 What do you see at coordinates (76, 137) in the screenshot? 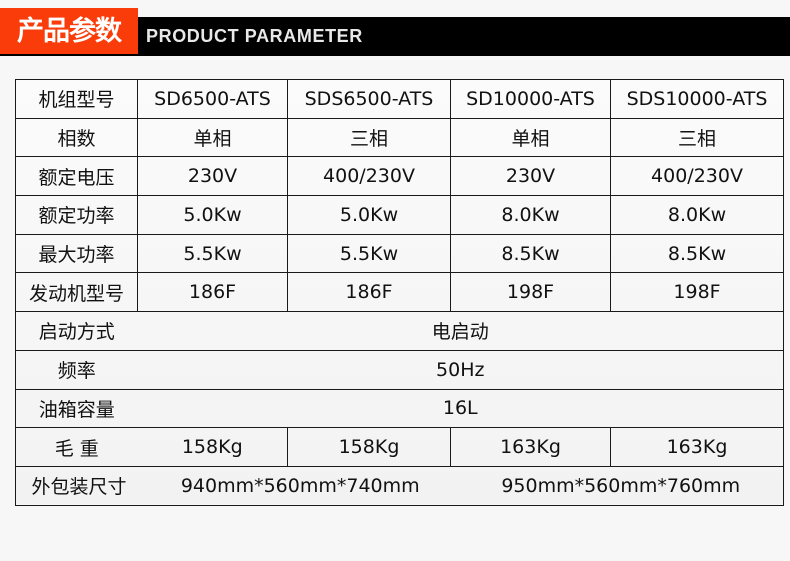
I see `row-label: 相数` at bounding box center [76, 137].